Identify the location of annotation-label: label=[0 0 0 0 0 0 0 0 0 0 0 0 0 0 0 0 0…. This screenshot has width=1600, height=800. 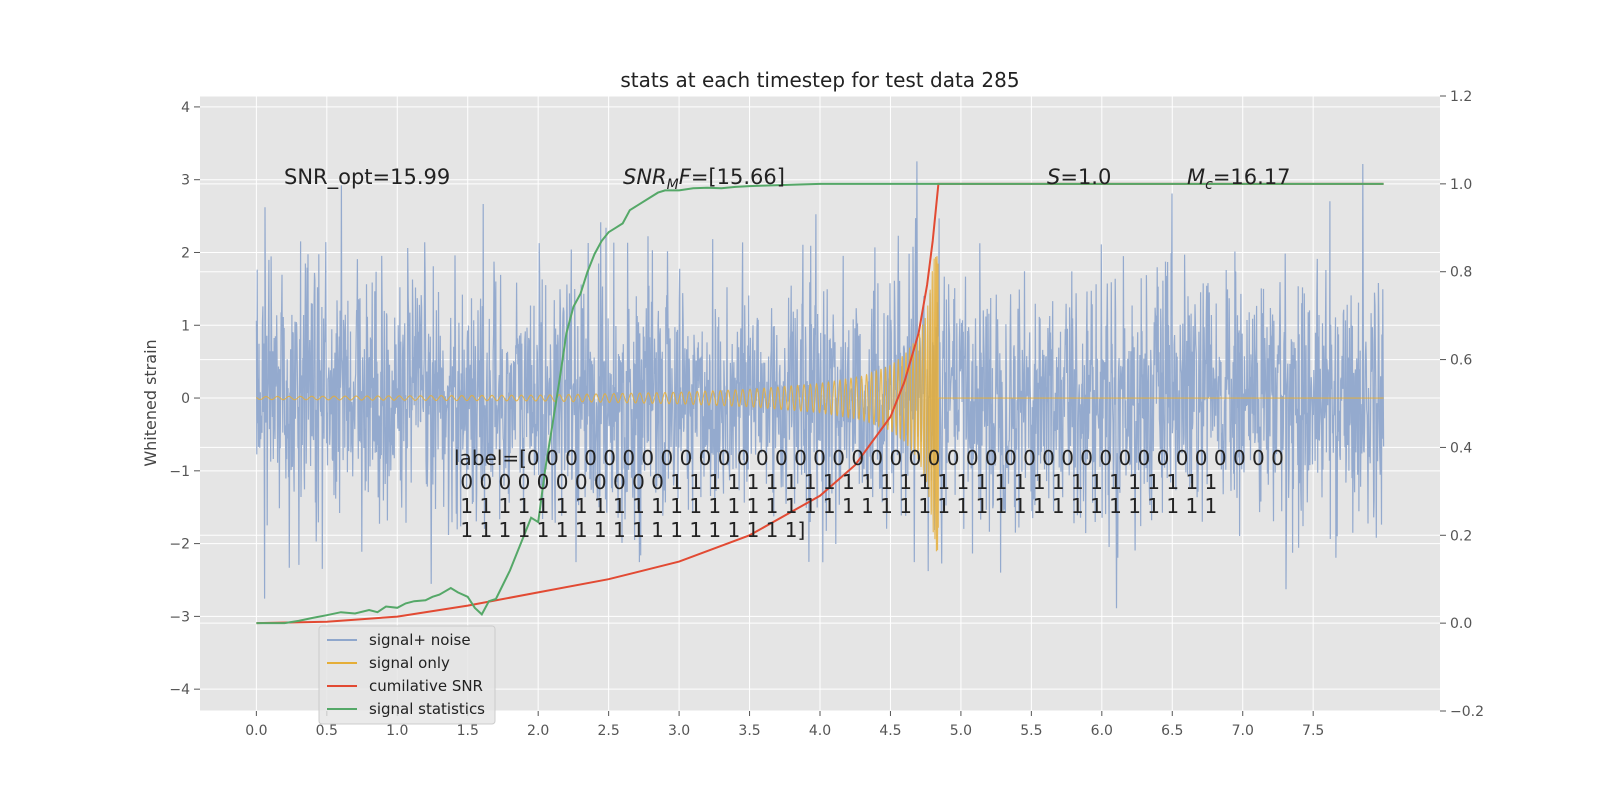
(869, 494).